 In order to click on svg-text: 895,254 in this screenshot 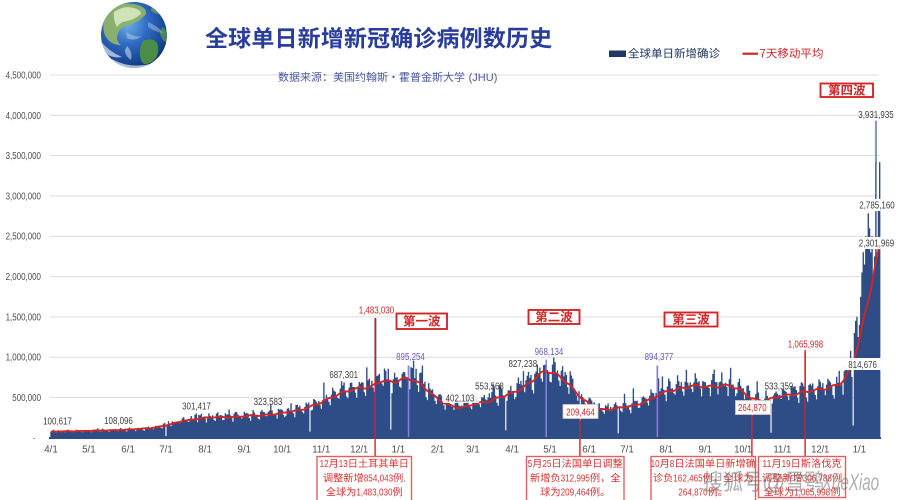, I will do `click(410, 357)`.